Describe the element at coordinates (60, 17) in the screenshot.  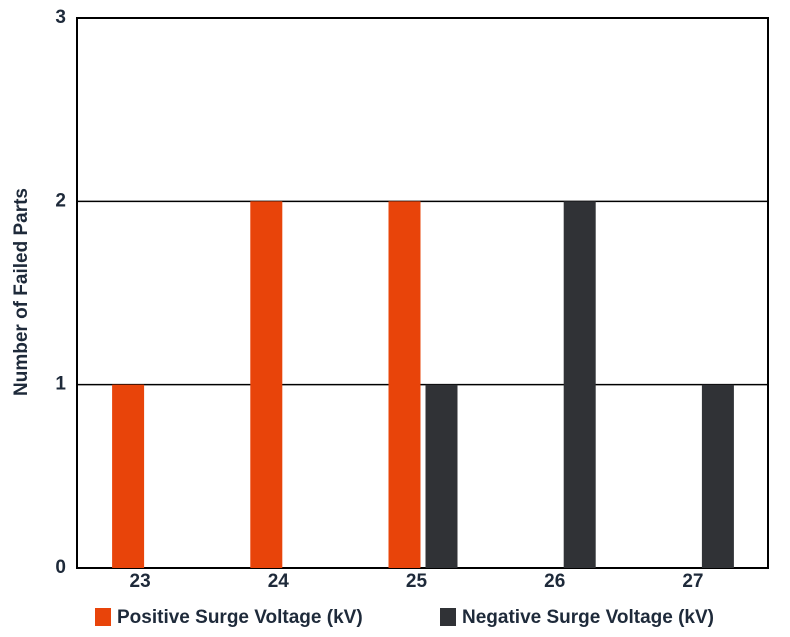
I see `y-tick-label: 3` at that location.